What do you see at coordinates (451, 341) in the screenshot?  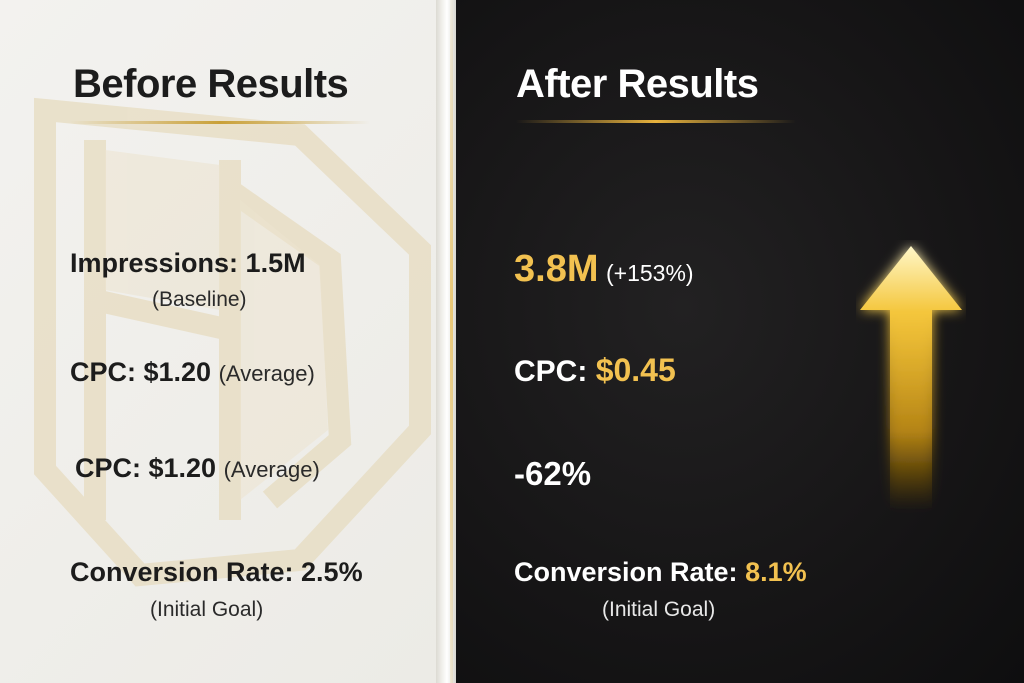 I see `divider-glow-line` at bounding box center [451, 341].